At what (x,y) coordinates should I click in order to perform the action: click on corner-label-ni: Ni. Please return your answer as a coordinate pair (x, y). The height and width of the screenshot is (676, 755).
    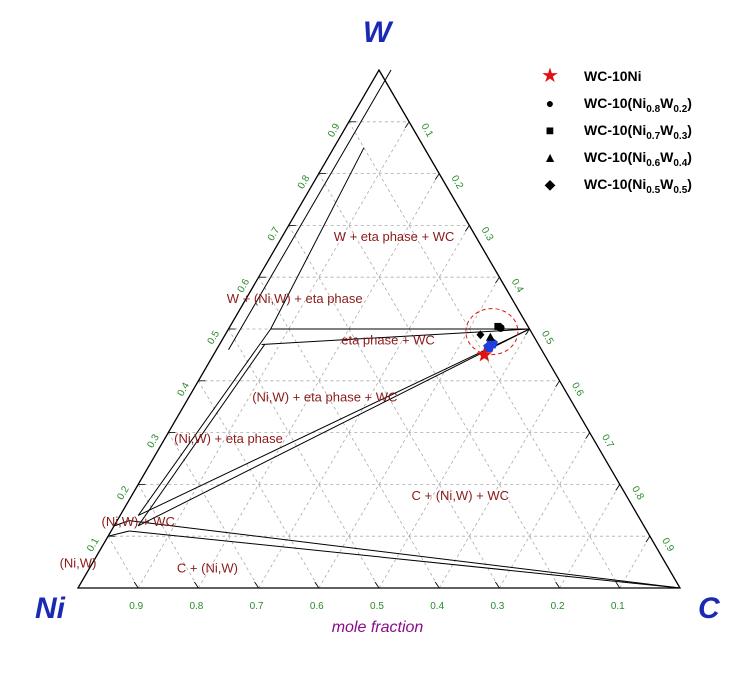
    Looking at the image, I should click on (50, 608).